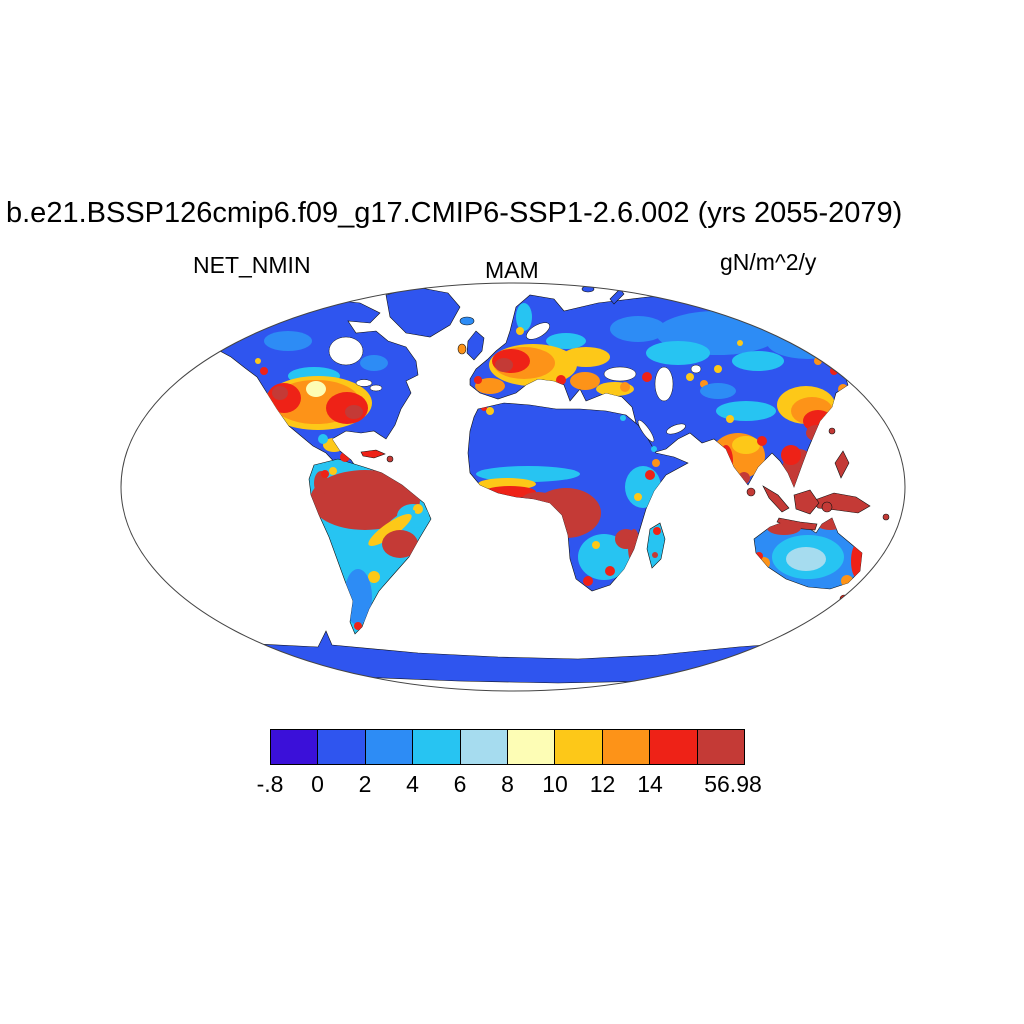 The width and height of the screenshot is (1024, 1024). Describe the element at coordinates (620, 374) in the screenshot. I see `black-sea` at that location.